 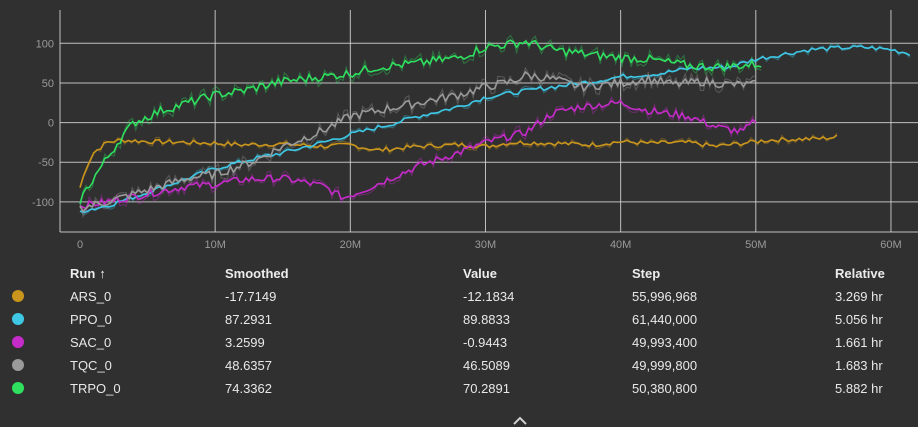 What do you see at coordinates (486, 319) in the screenshot?
I see `raw-value: 89.8833` at bounding box center [486, 319].